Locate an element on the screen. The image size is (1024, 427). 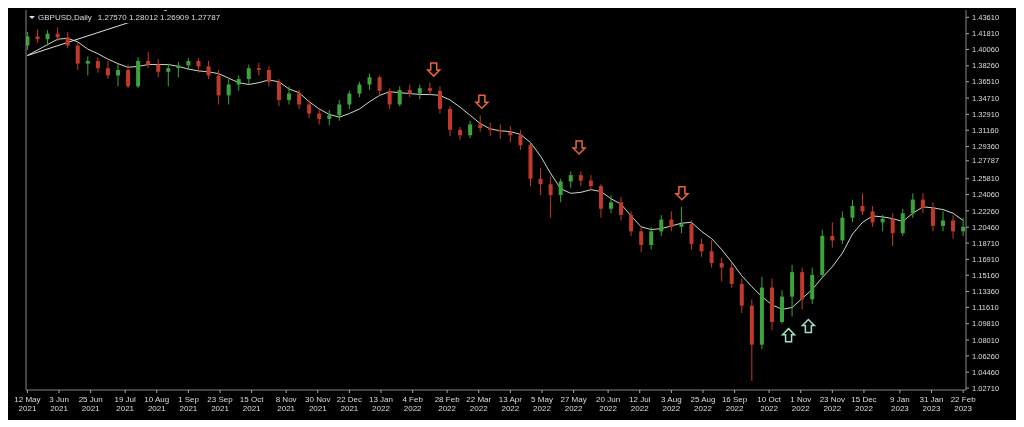
x-tick-label: 20 Jun 2022 is located at coordinates (608, 404).